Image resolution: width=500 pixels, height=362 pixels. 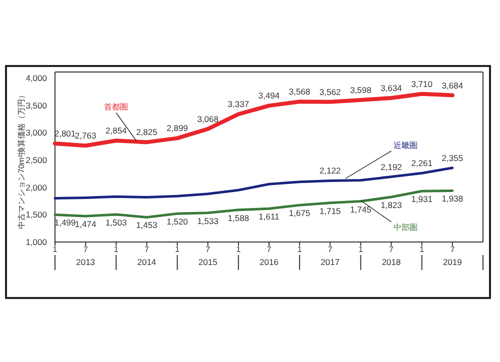 I want to click on data-label: 3,684, so click(x=453, y=85).